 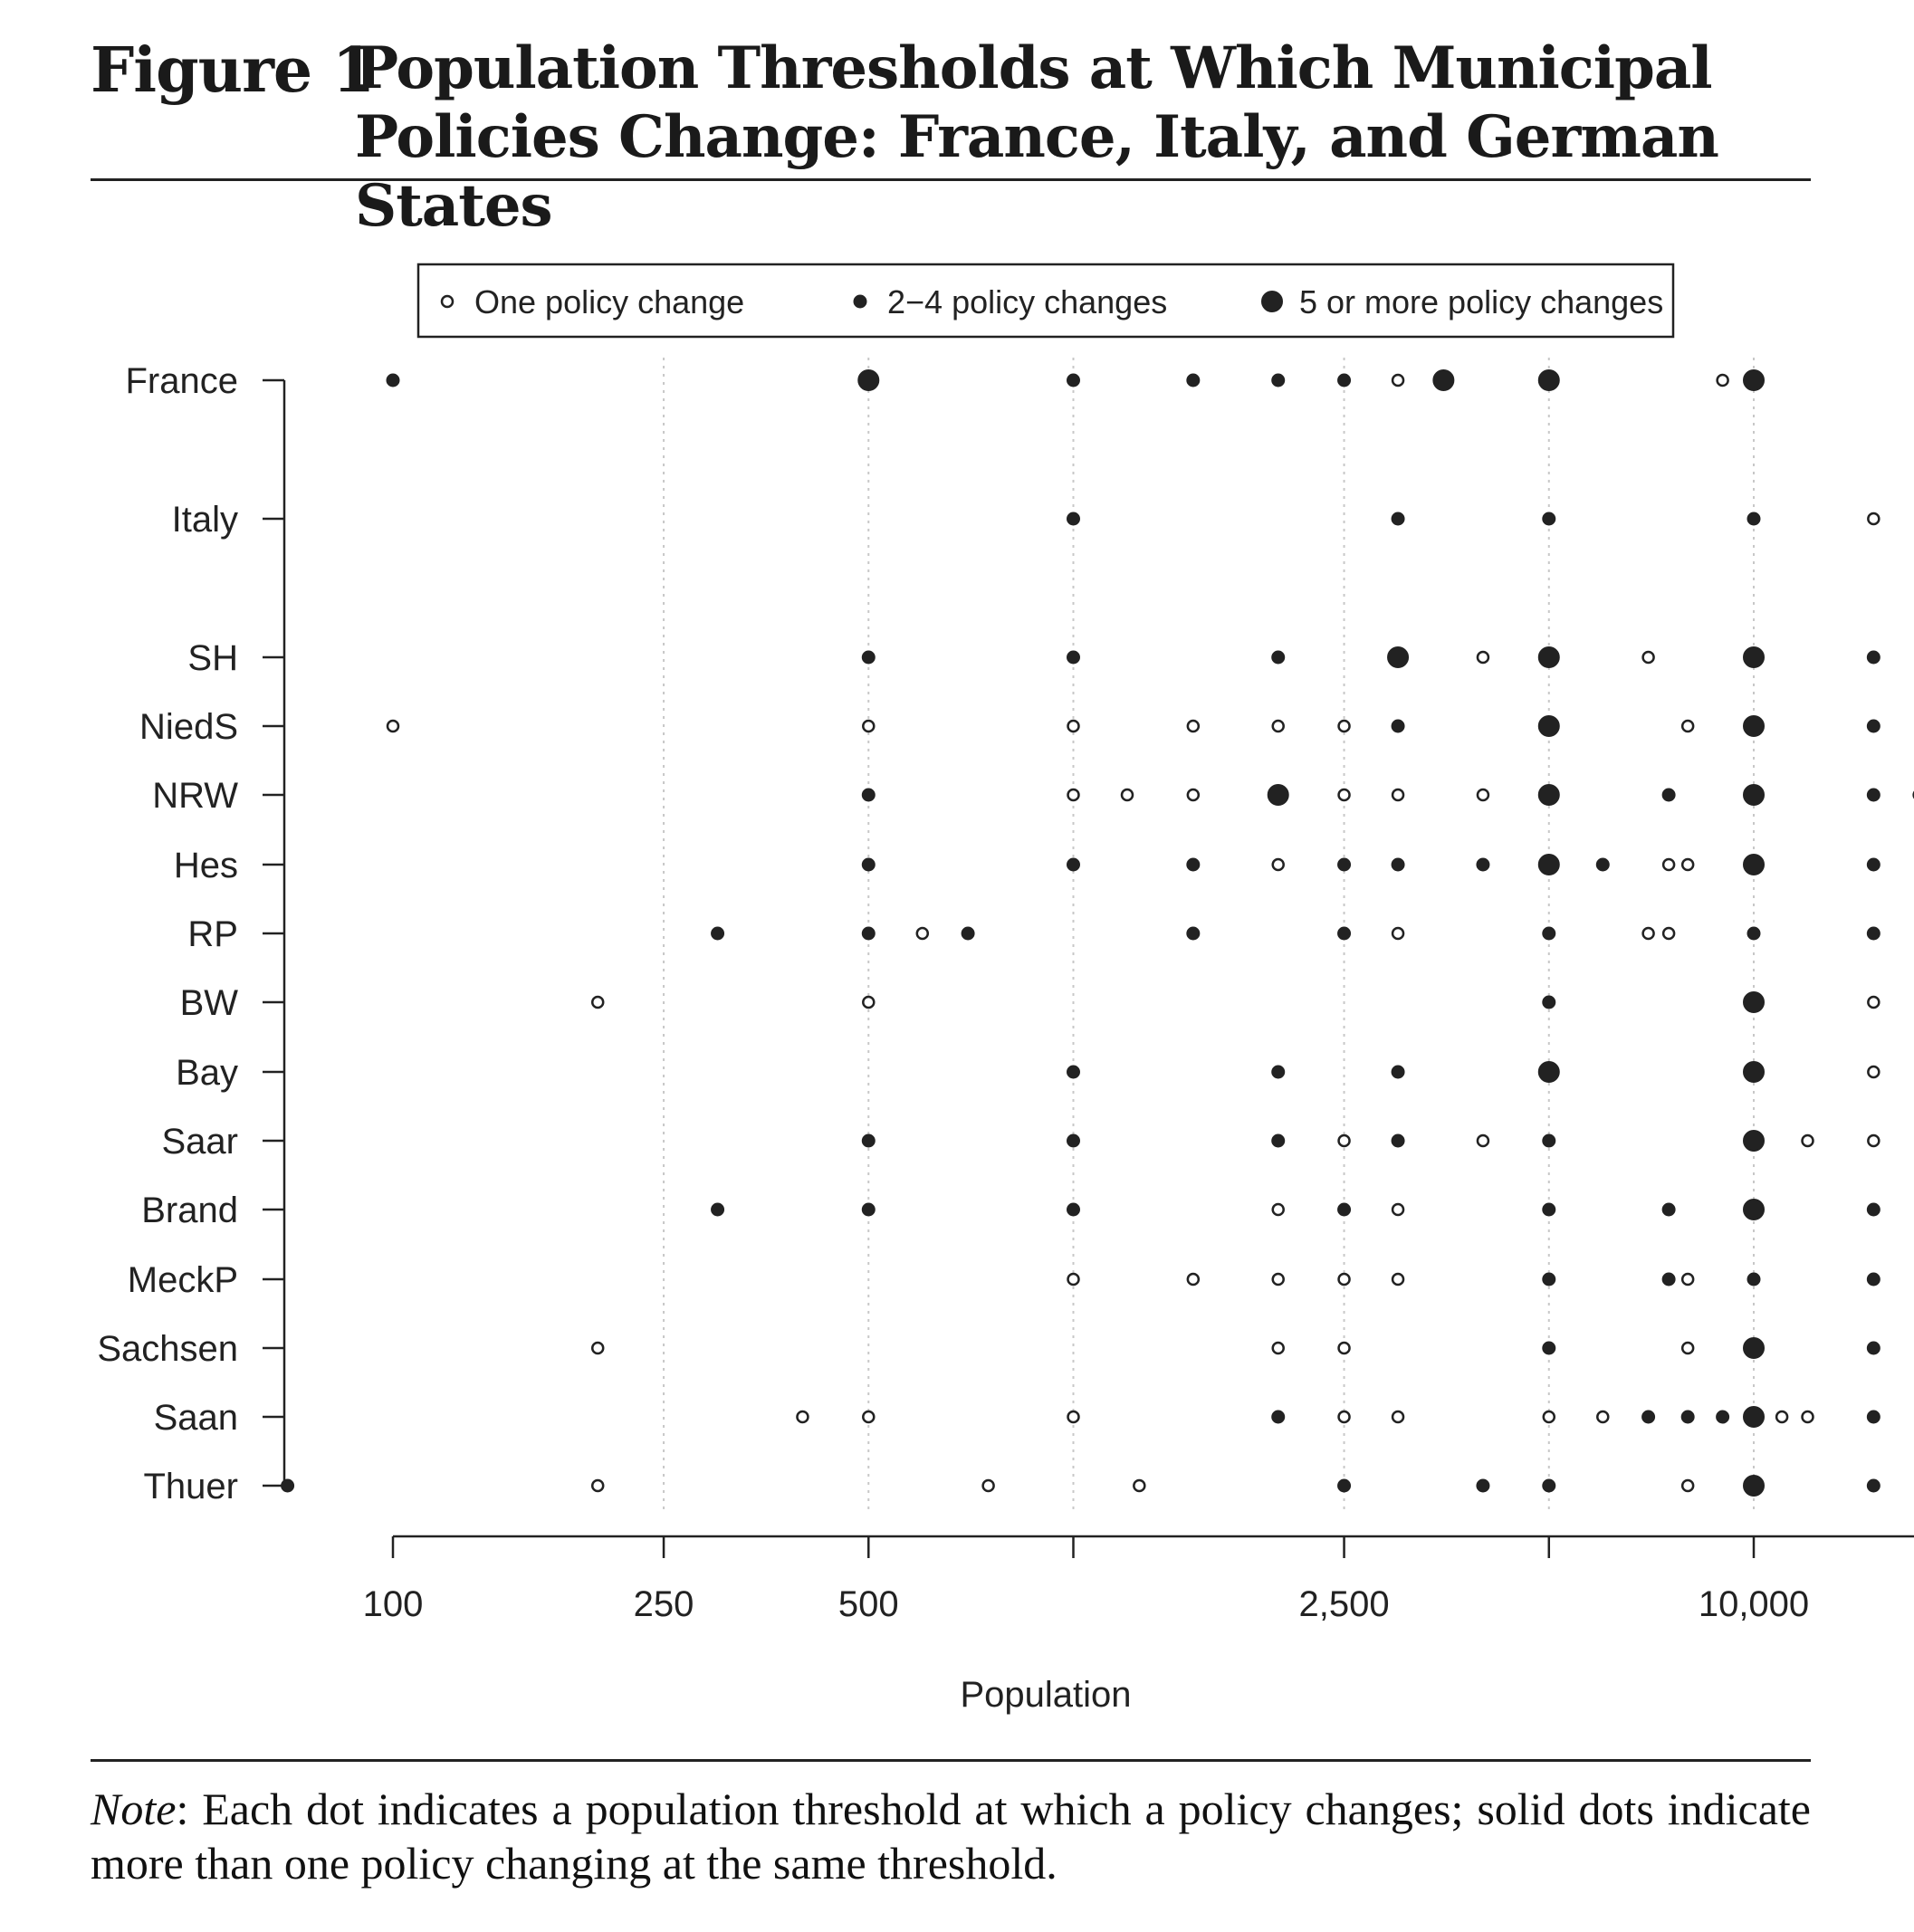 What do you see at coordinates (183, 1280) in the screenshot?
I see `y-tick-label: MeckP` at bounding box center [183, 1280].